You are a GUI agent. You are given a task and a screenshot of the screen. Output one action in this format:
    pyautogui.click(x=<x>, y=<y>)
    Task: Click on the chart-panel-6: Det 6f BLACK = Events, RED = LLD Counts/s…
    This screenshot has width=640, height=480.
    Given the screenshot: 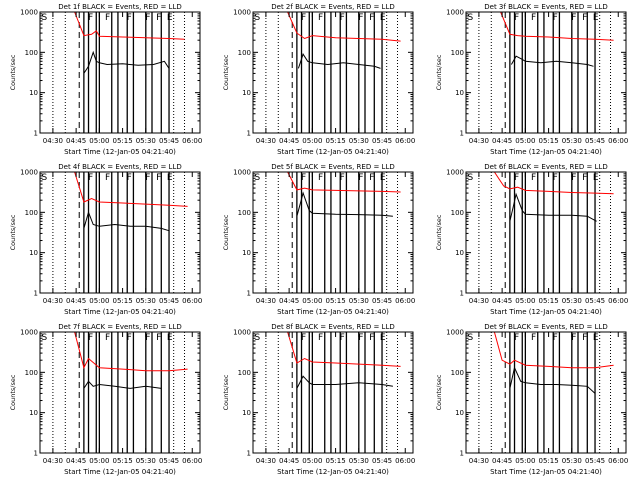 What is the action you would take?
    pyautogui.click(x=531, y=239)
    